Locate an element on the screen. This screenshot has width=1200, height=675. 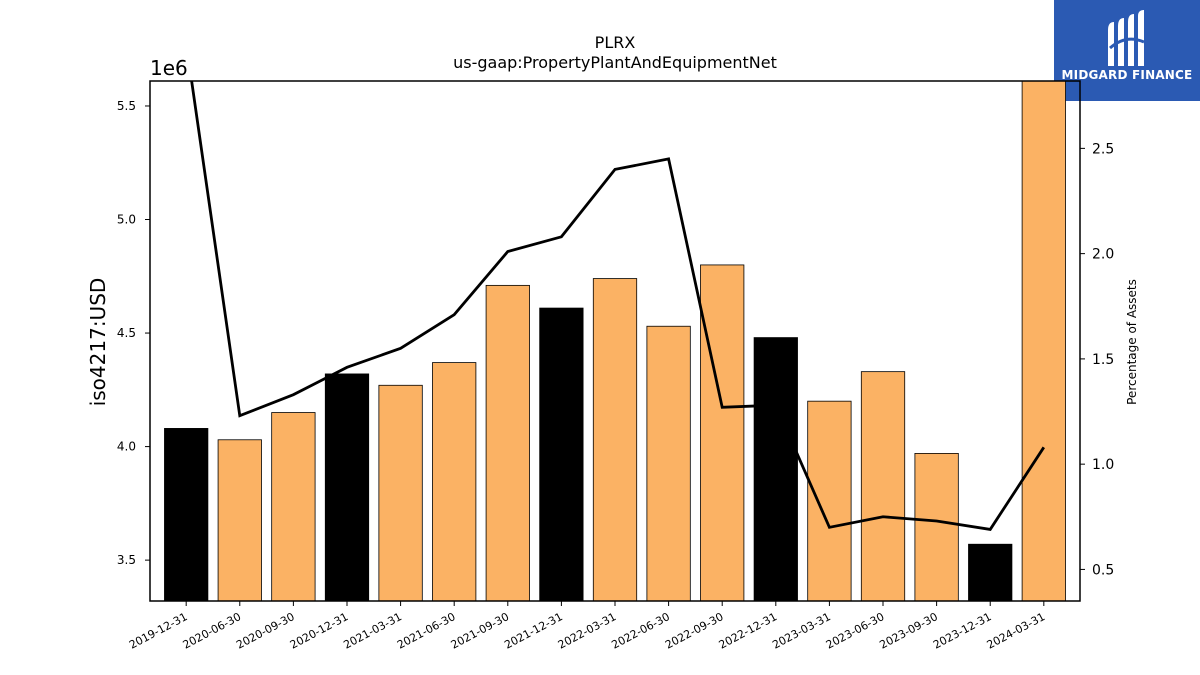
x-tick-label: 2020-12-31 is located at coordinates (319, 630).